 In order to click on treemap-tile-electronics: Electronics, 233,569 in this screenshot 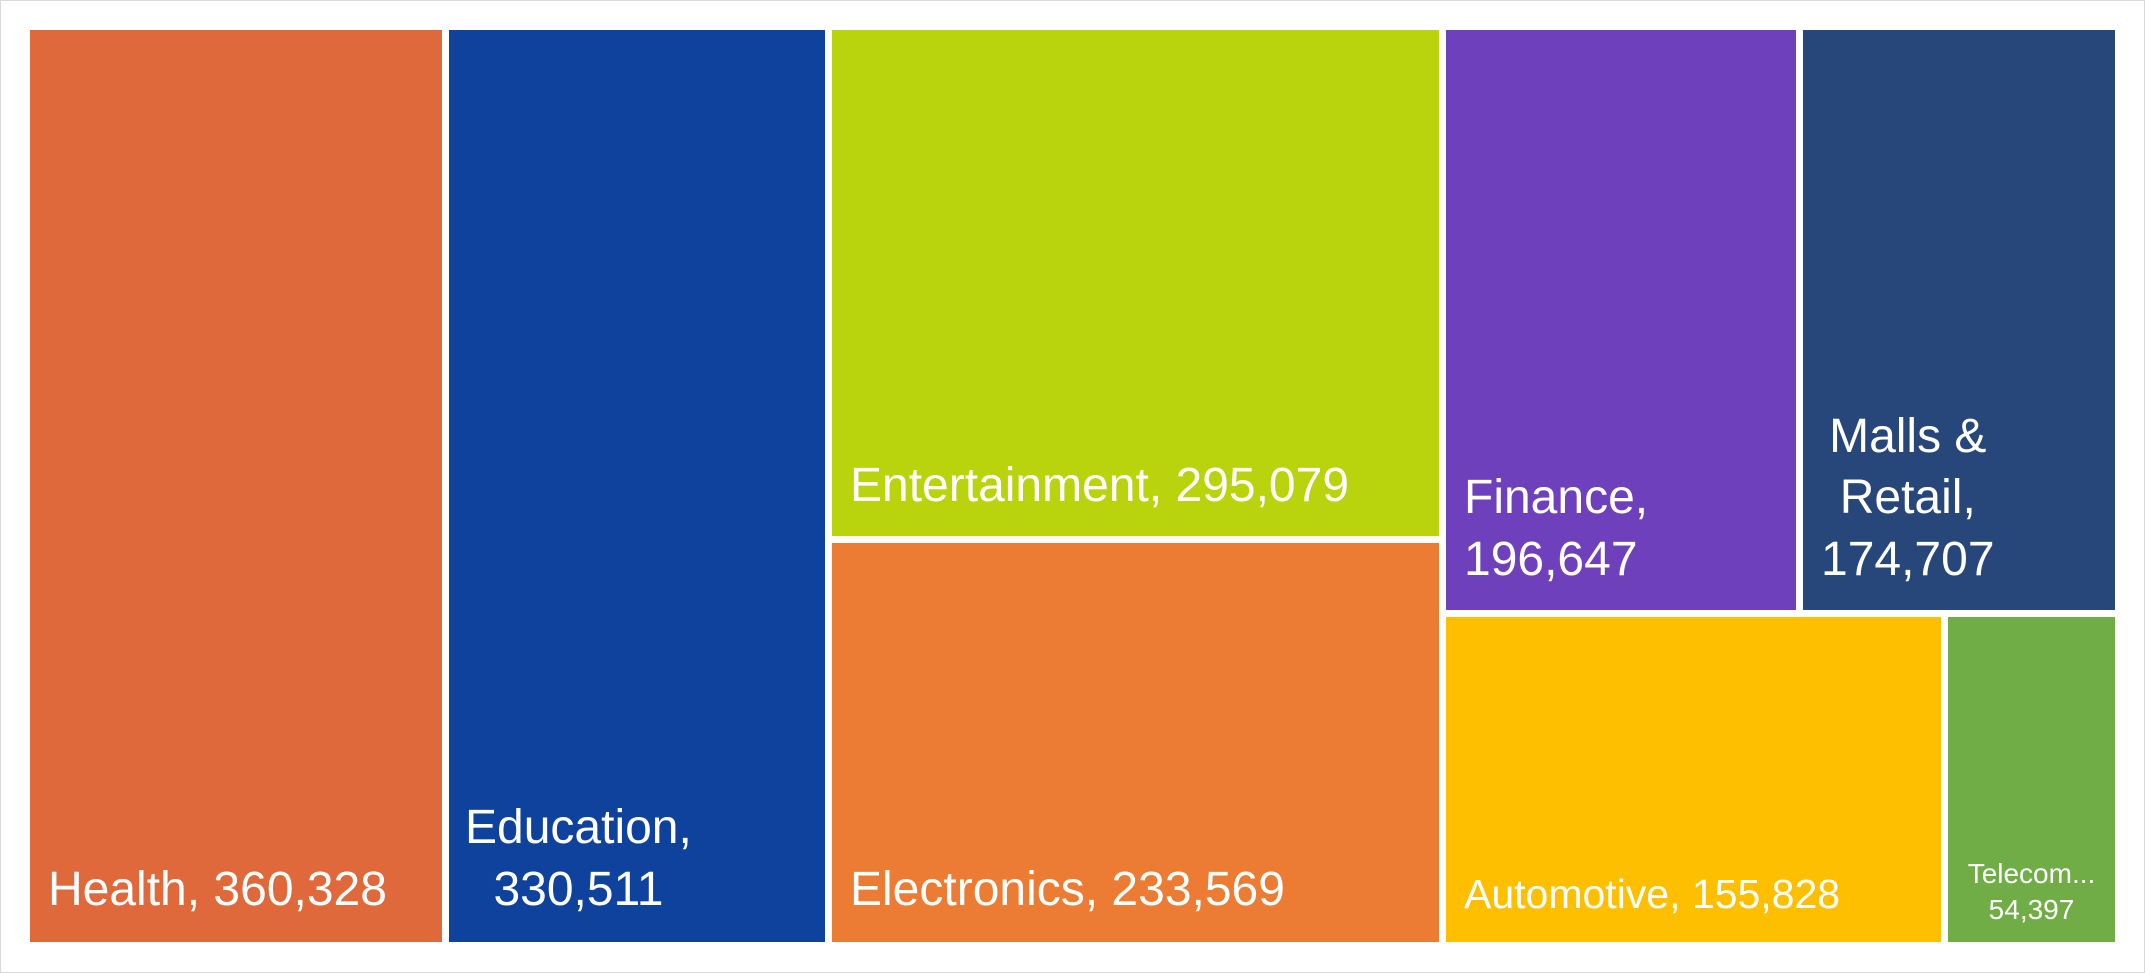, I will do `click(1135, 742)`.